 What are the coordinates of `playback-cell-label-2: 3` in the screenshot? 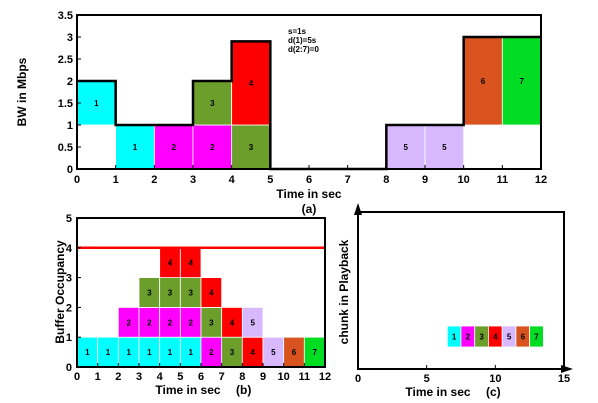 It's located at (481, 337).